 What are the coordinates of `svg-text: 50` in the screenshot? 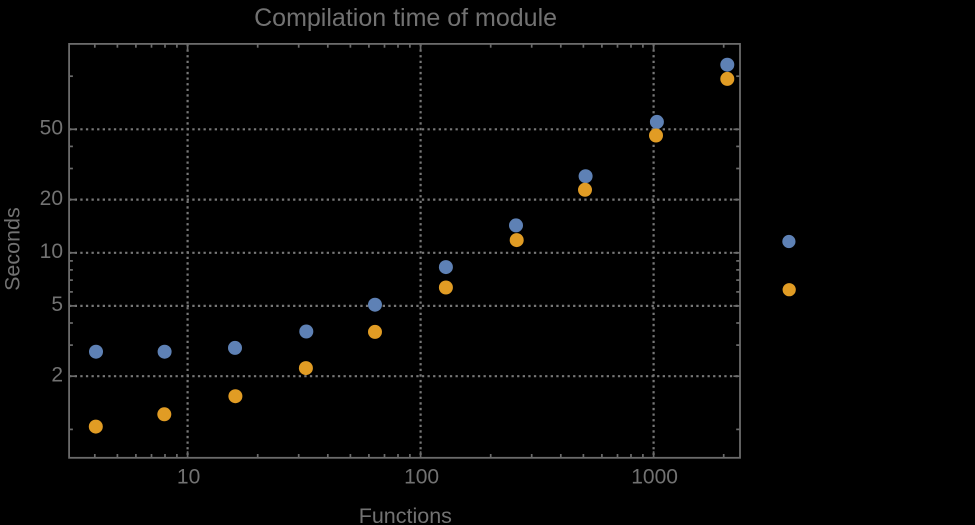 It's located at (51, 128).